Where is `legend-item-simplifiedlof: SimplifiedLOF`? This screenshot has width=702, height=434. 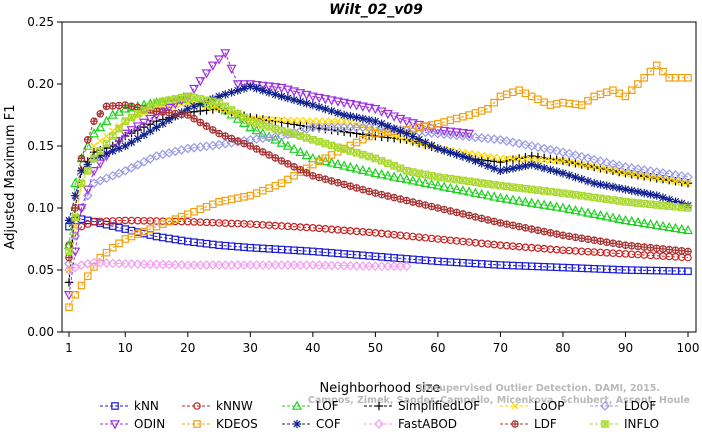 legend-item-simplifiedlof: SimplifiedLOF is located at coordinates (422, 406).